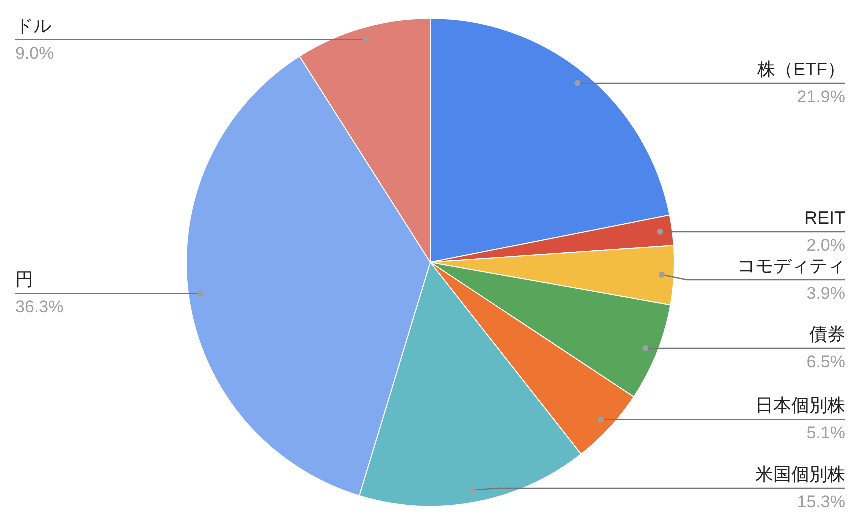 The width and height of the screenshot is (854, 518). I want to click on slice-label: 日本個別株, so click(801, 406).